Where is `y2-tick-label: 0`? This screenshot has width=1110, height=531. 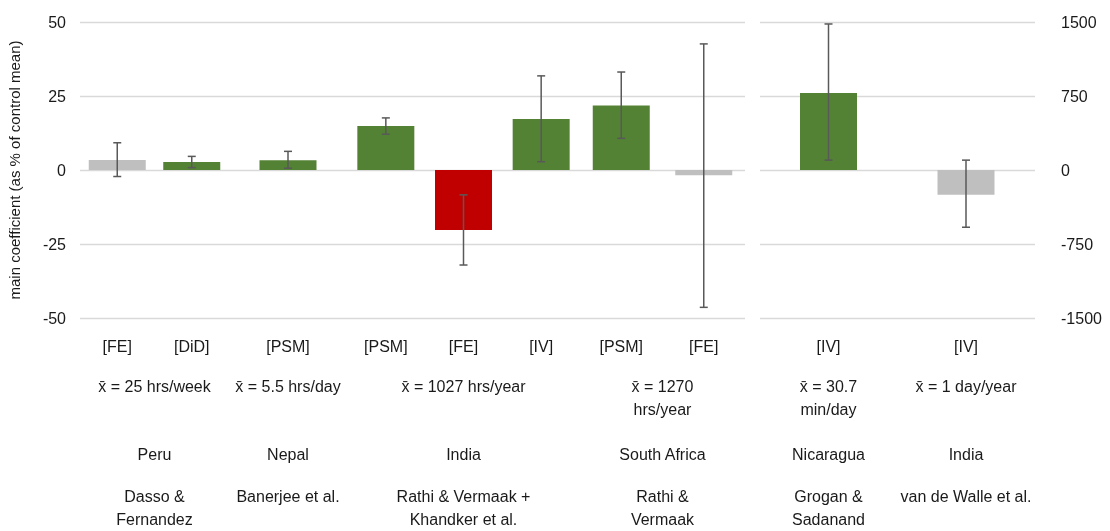 y2-tick-label: 0 is located at coordinates (1065, 170).